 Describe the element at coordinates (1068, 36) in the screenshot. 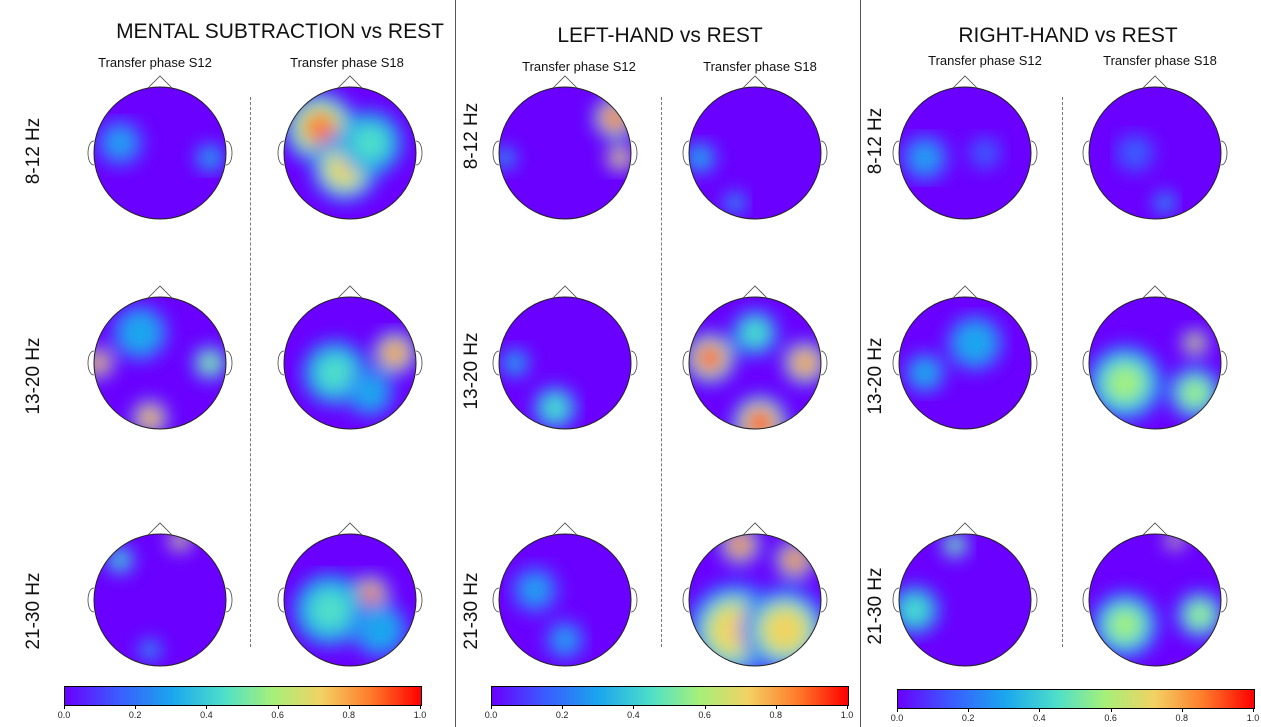

I see `panel-title-right-hand: RIGHT-HAND vs REST` at that location.